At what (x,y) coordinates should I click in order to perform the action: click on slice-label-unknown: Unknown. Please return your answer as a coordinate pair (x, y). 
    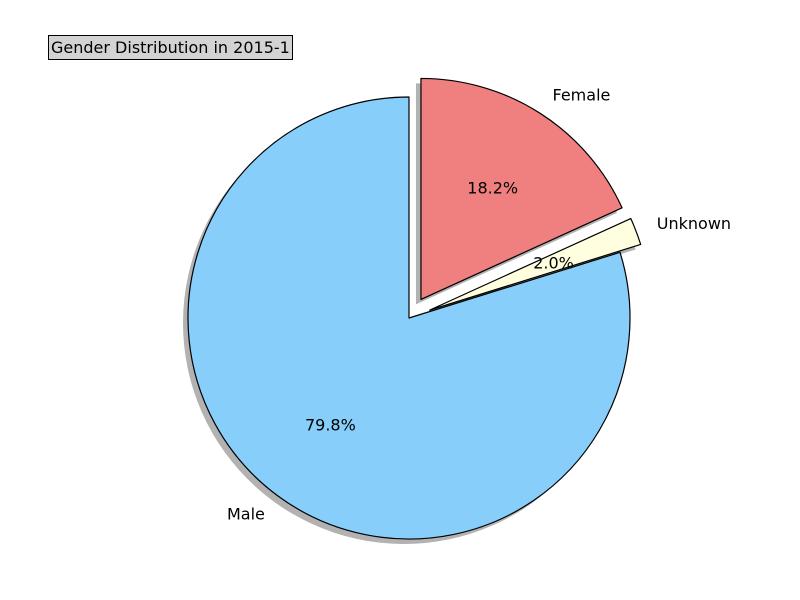
    Looking at the image, I should click on (694, 223).